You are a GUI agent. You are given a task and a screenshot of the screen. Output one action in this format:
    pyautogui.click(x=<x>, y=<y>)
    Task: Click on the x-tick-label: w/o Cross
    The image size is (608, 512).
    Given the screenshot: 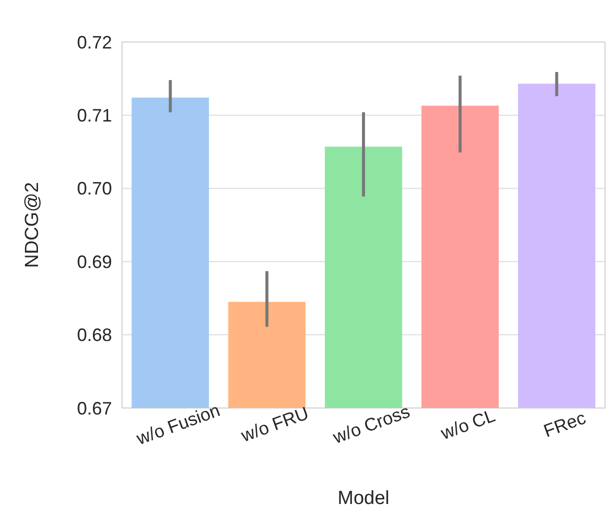 What is the action you would take?
    pyautogui.click(x=370, y=424)
    